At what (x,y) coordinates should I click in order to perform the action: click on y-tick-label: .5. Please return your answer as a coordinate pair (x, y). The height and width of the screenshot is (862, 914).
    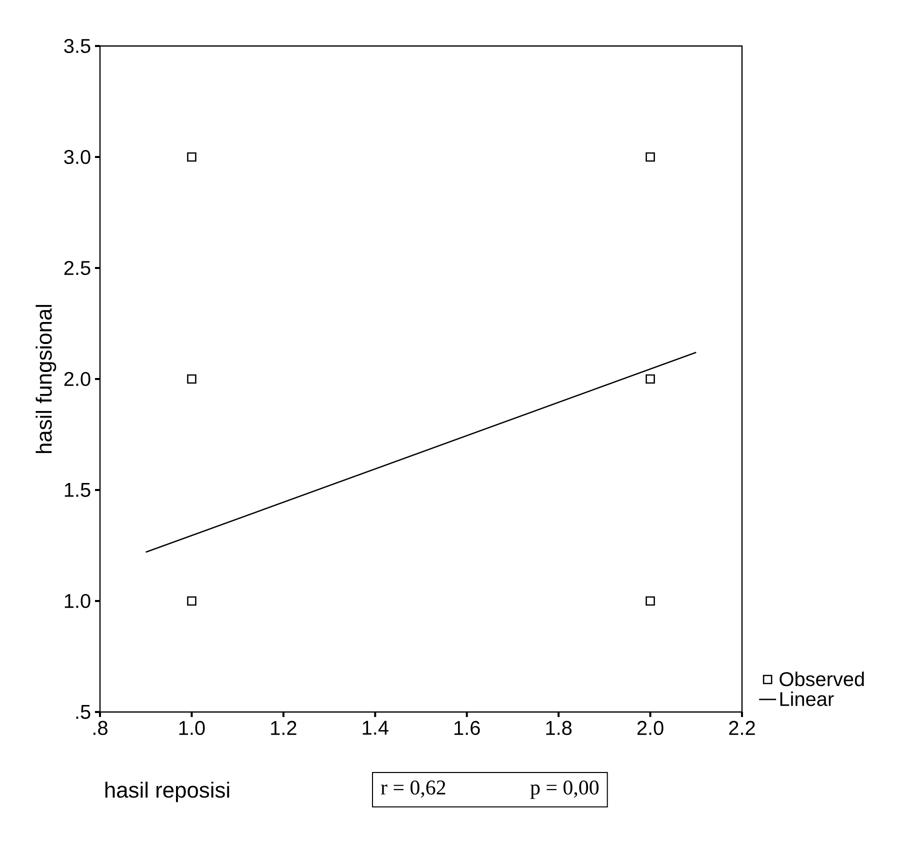
    Looking at the image, I should click on (83, 712).